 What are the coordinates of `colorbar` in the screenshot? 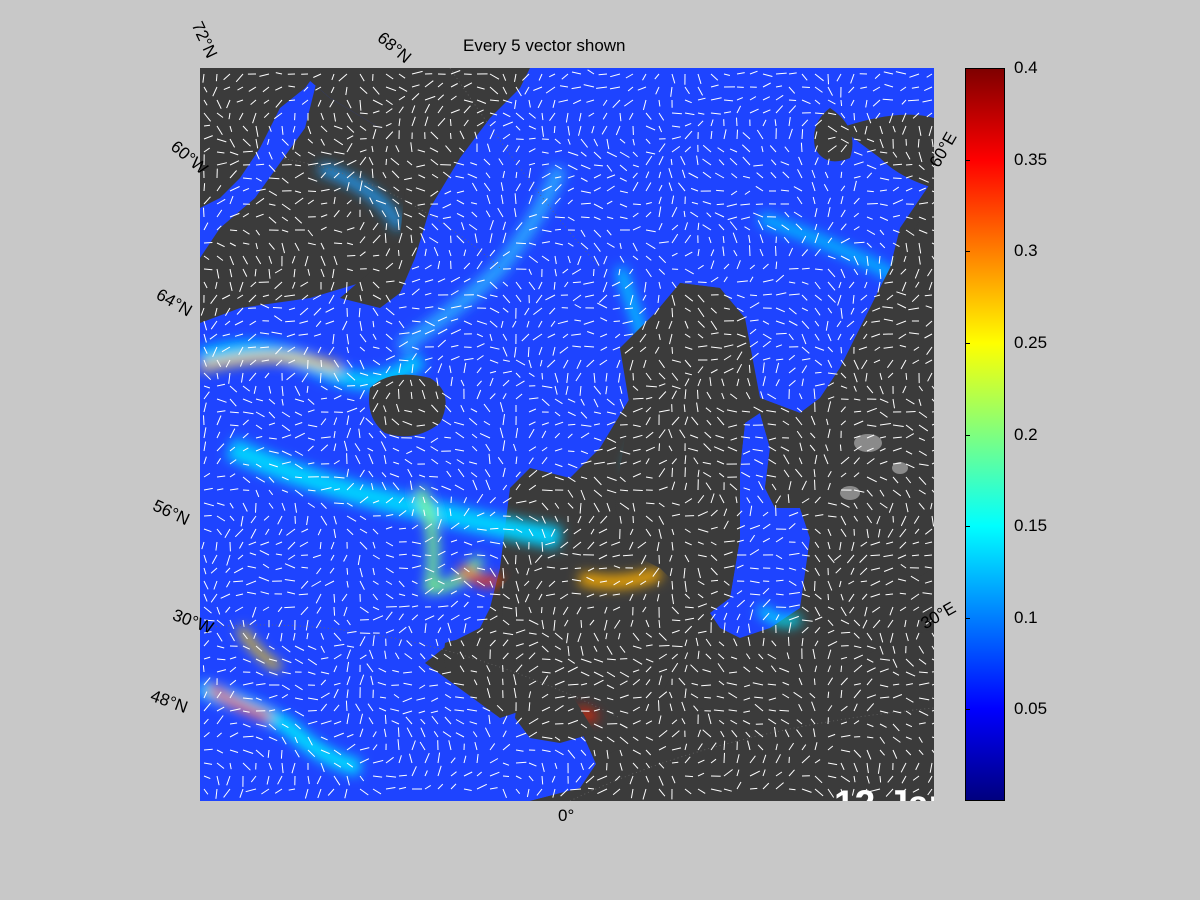 It's located at (985, 434).